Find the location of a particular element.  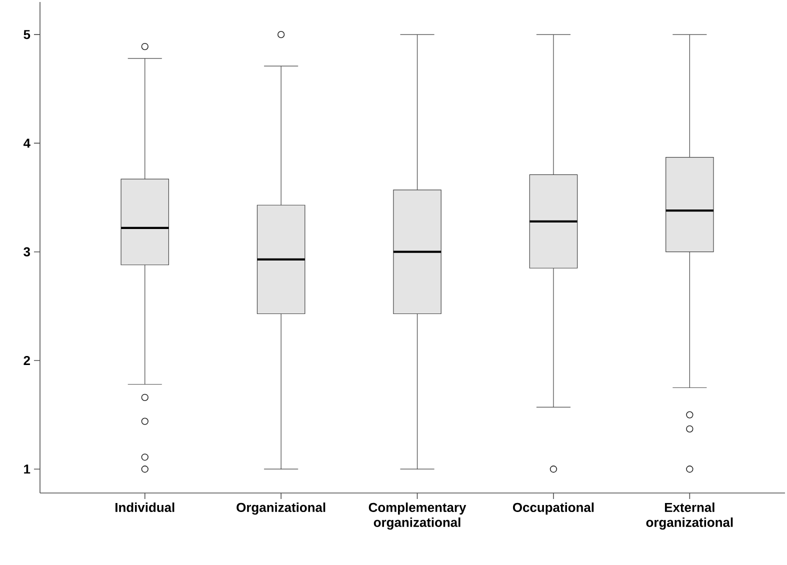

x-tick-label: Organizational is located at coordinates (281, 508).